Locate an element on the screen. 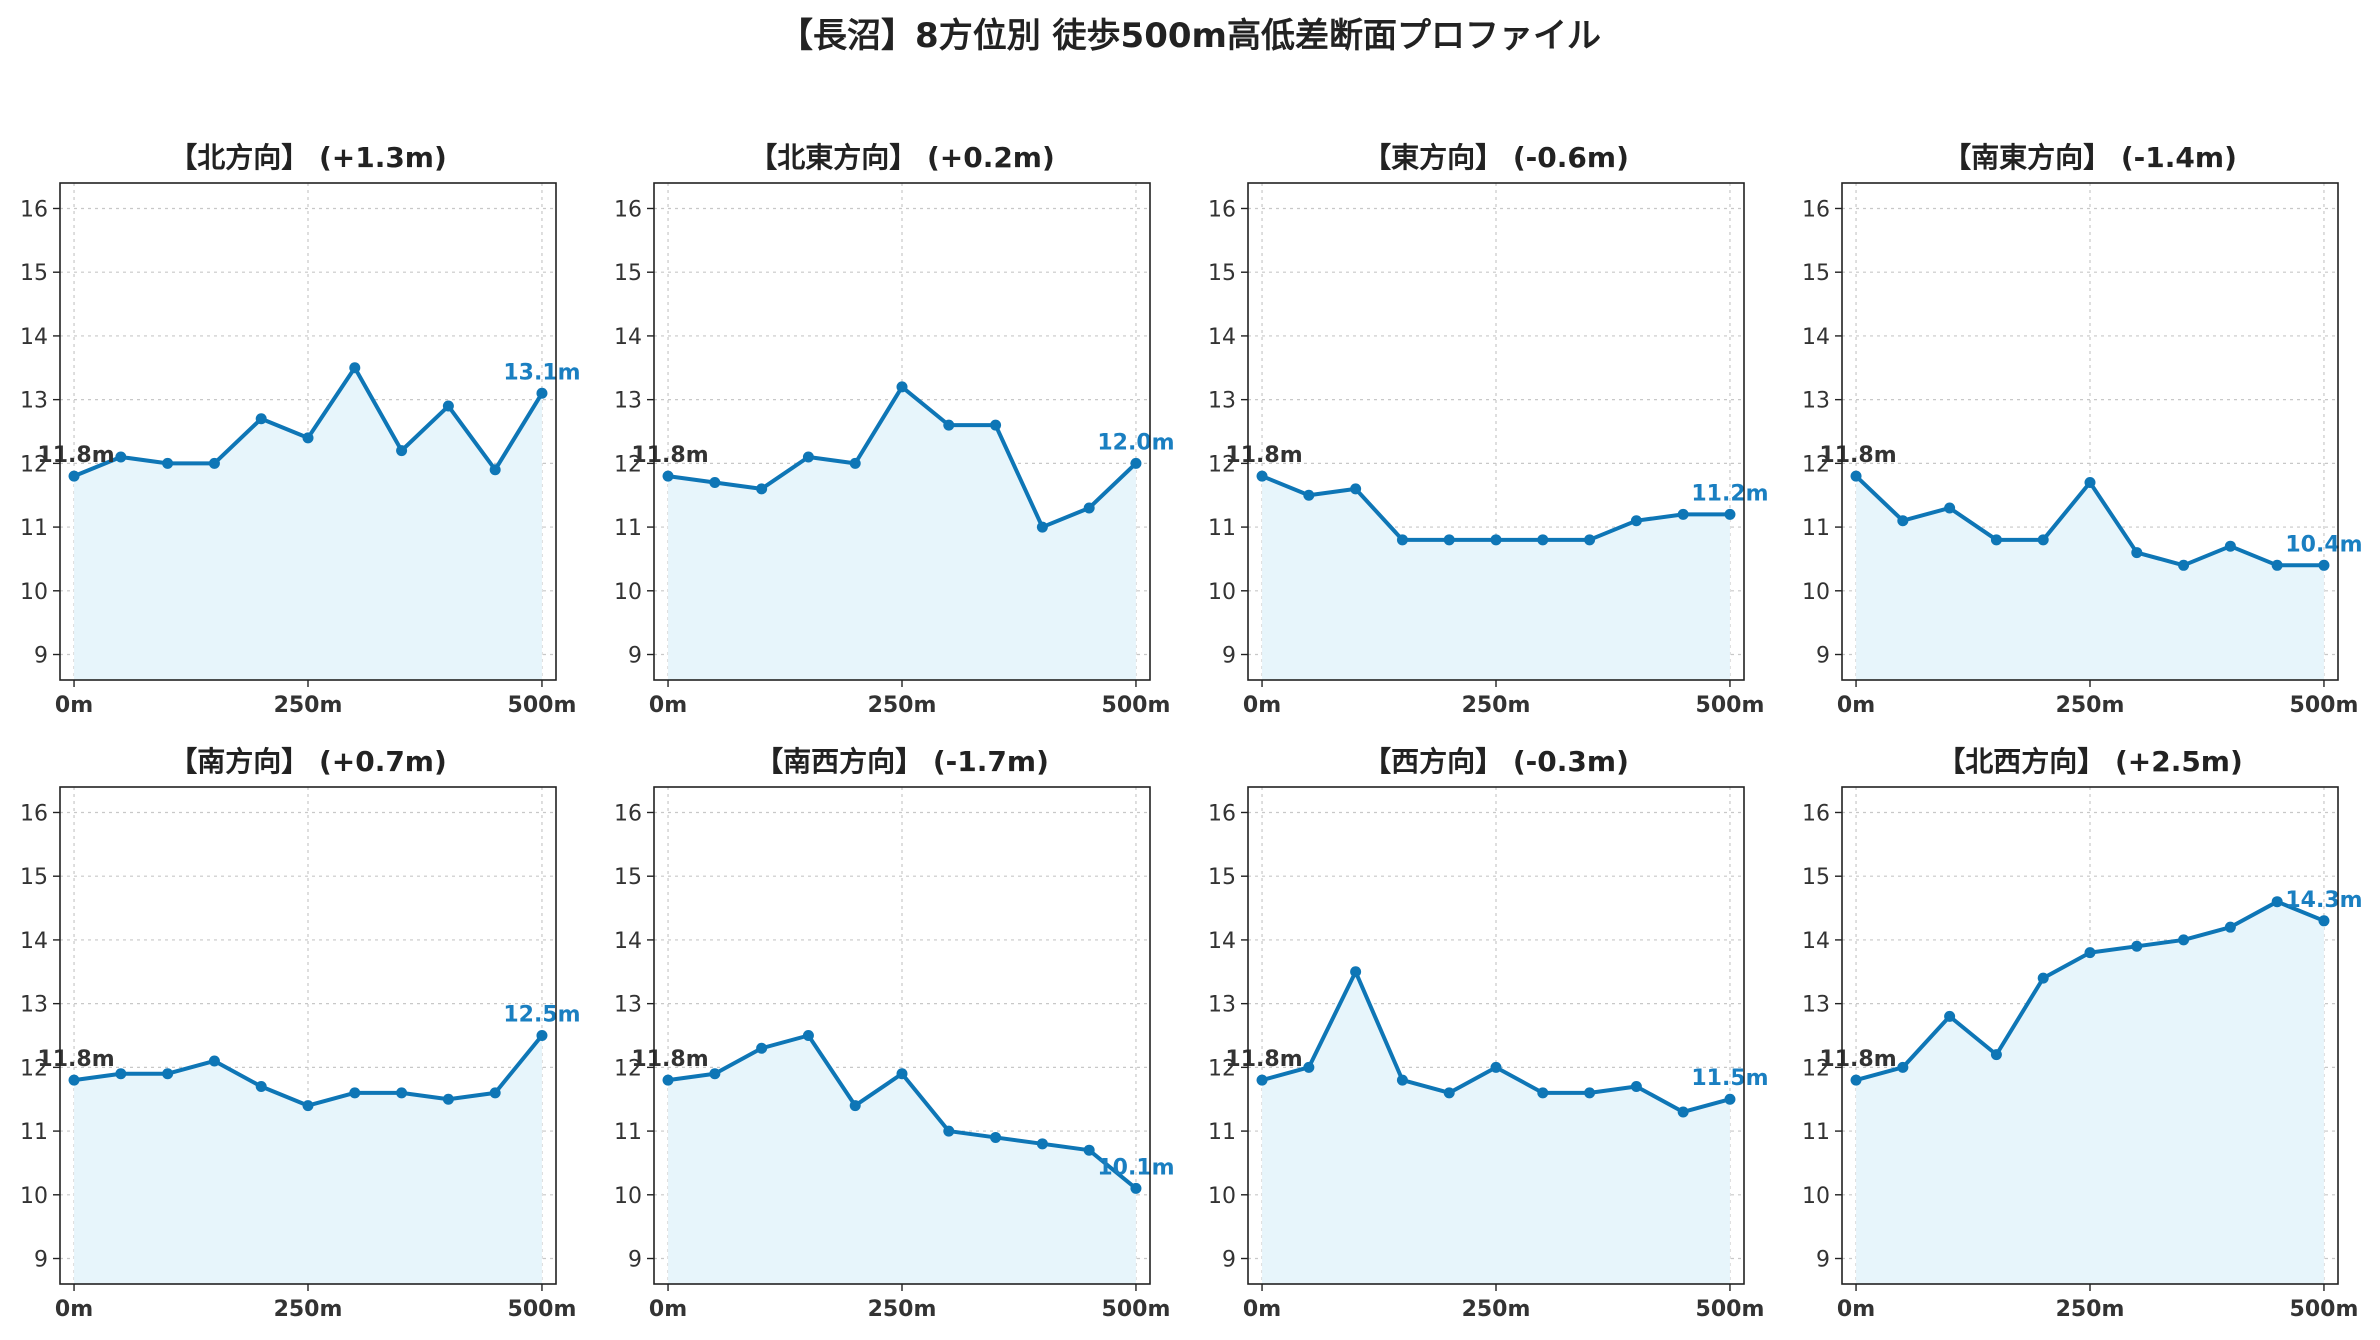 This screenshot has height=1340, width=2380. end-elevation-label: 13.1m is located at coordinates (541, 372).